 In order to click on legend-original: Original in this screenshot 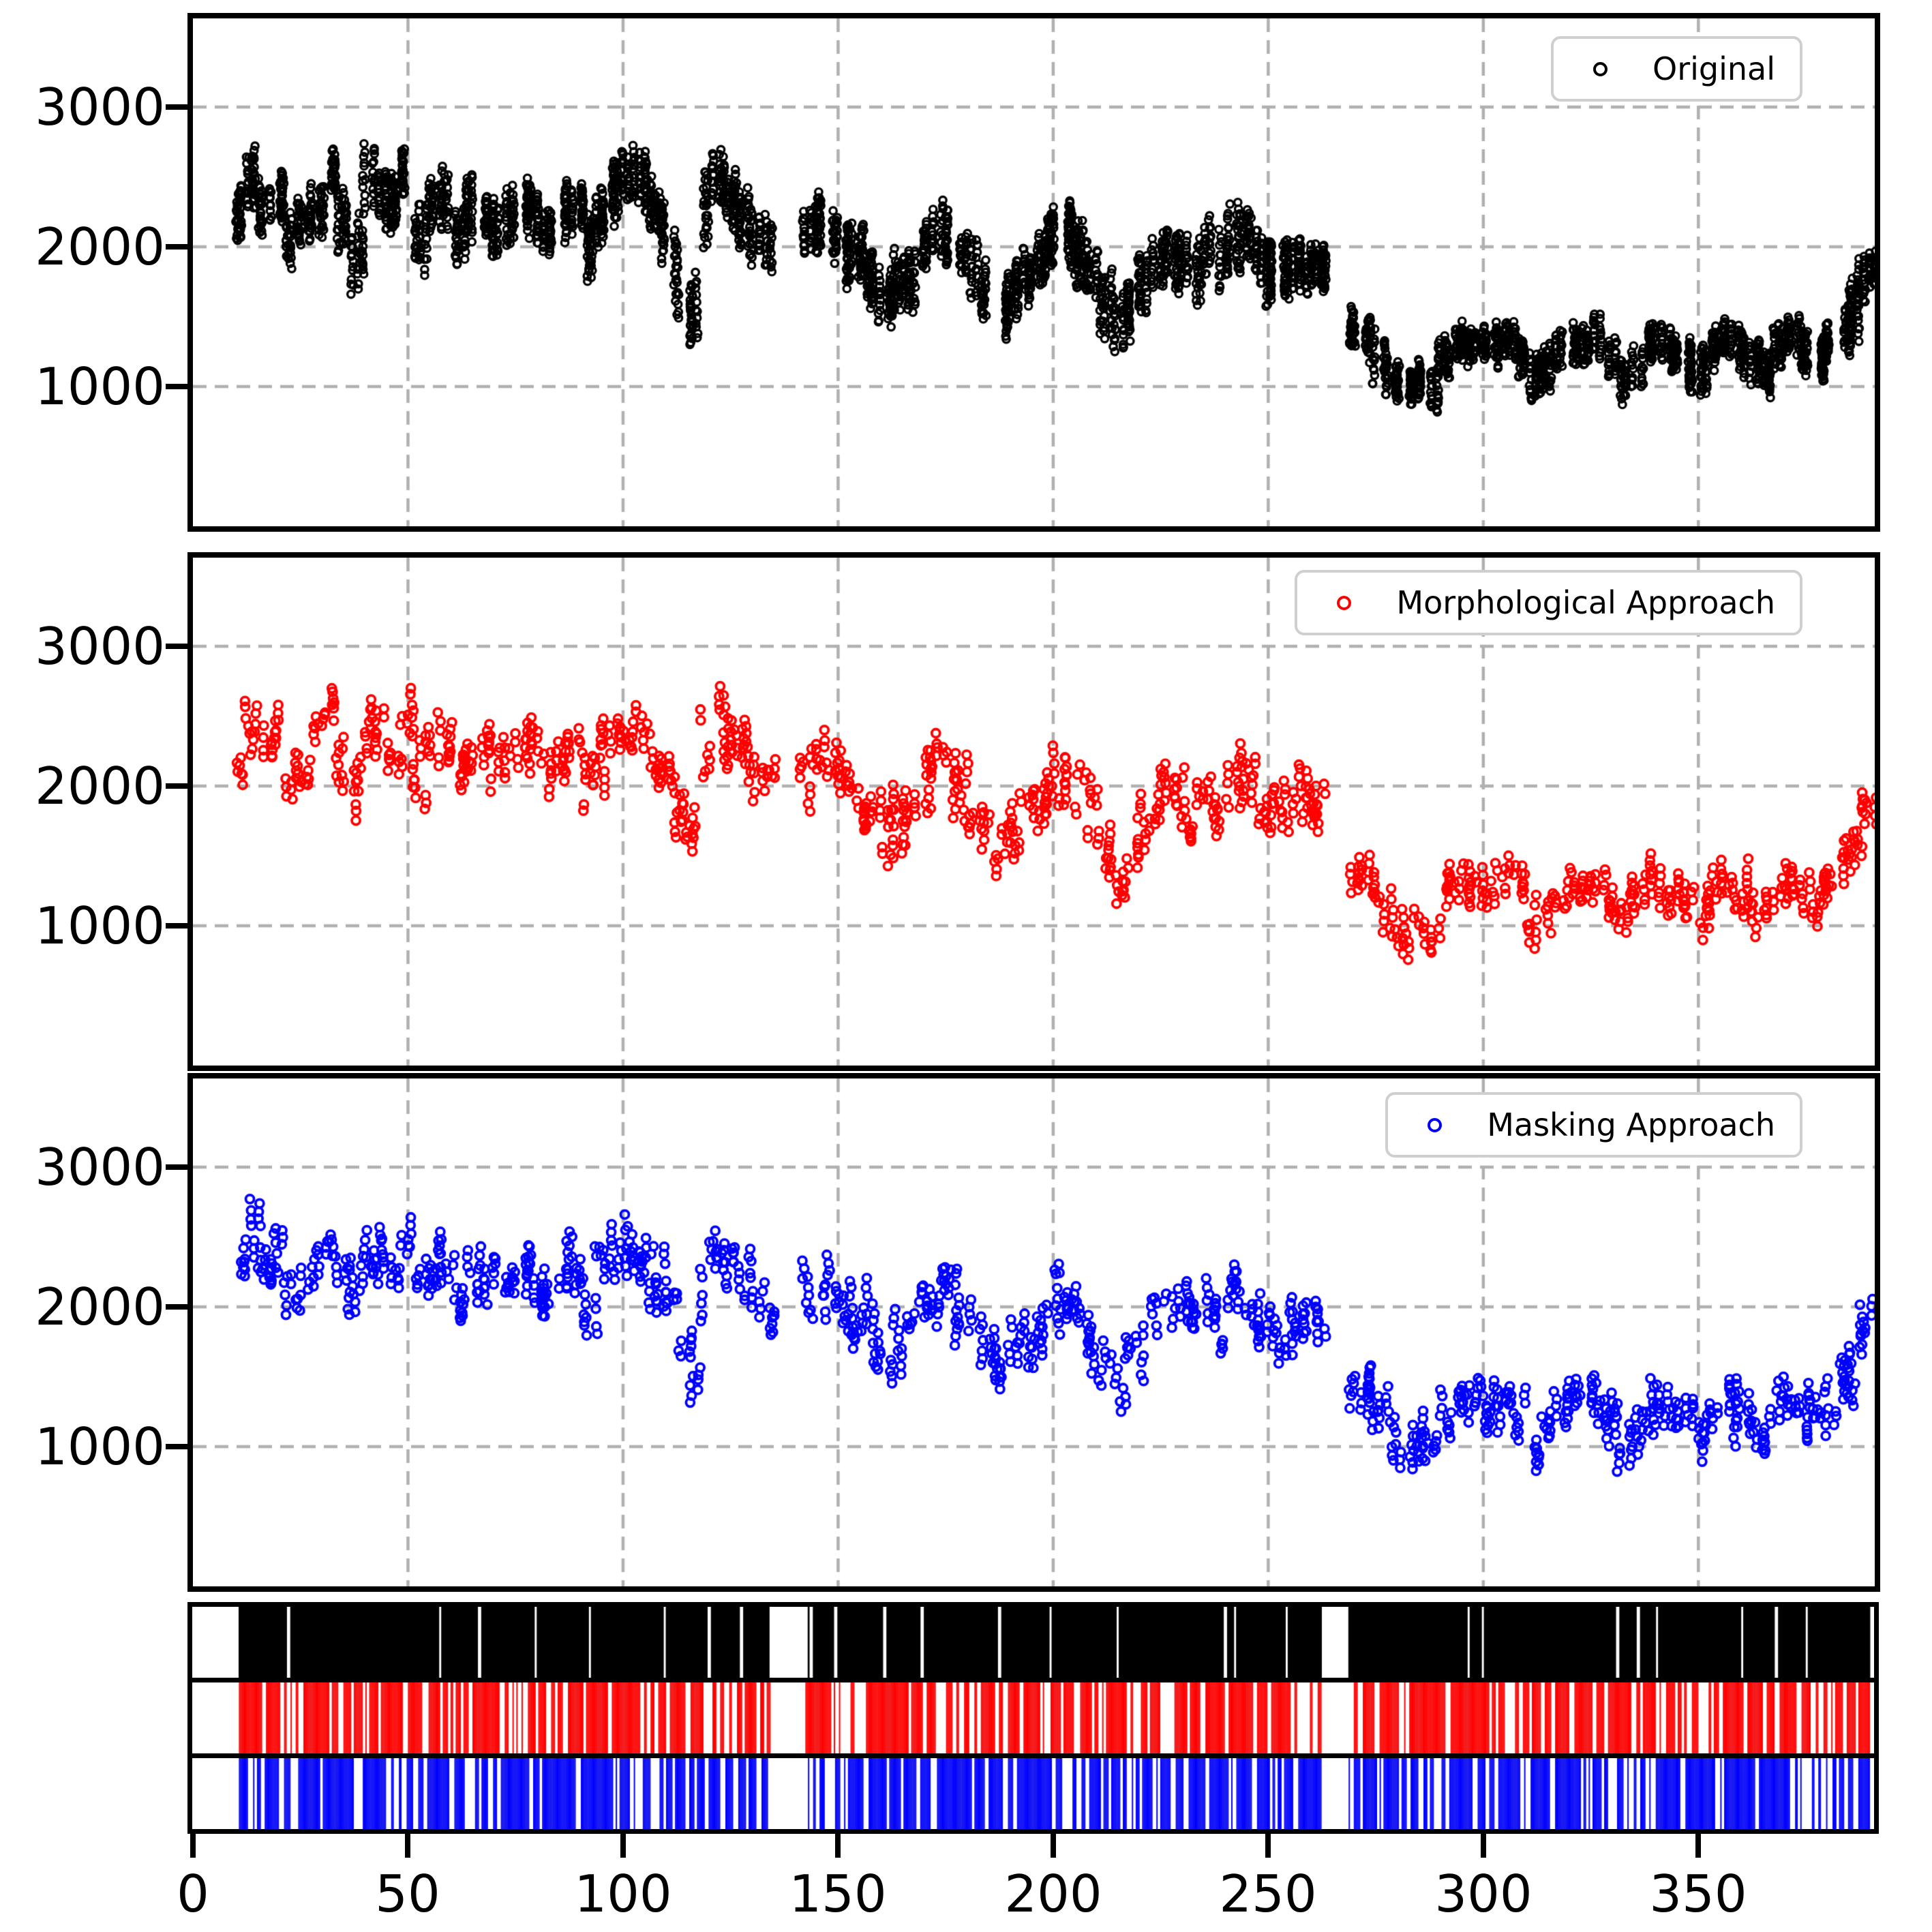, I will do `click(1676, 69)`.